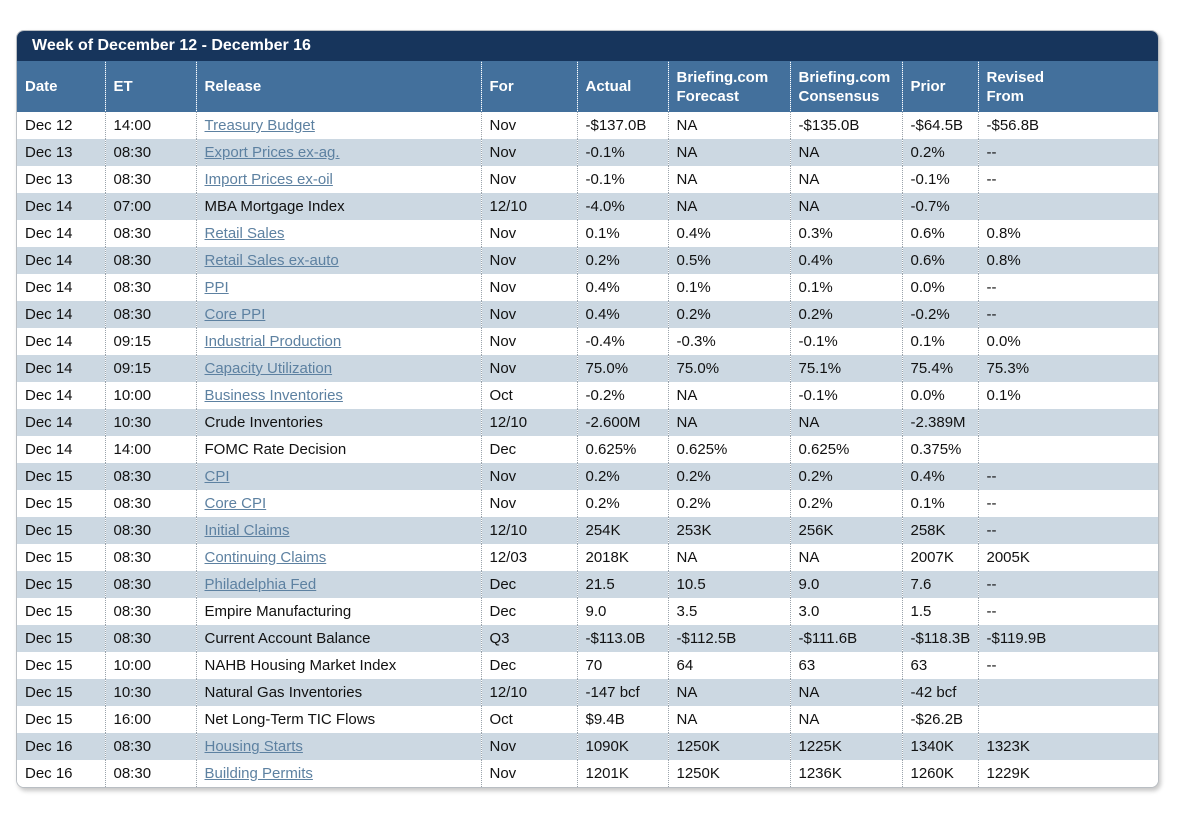  What do you see at coordinates (845, 773) in the screenshot?
I see `cell-consensus: 1236K` at bounding box center [845, 773].